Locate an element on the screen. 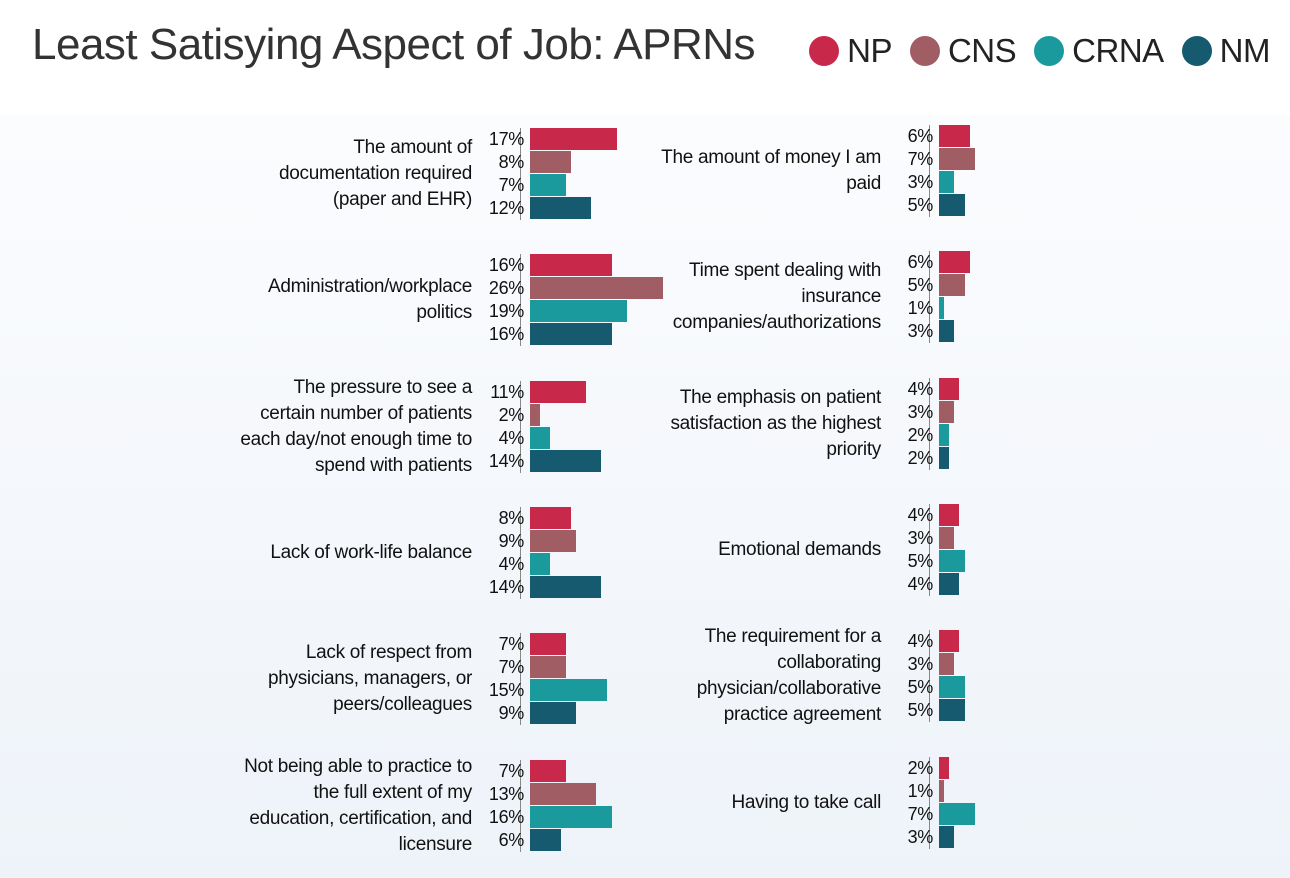 This screenshot has height=878, width=1290. value-label: 26% is located at coordinates (506, 288).